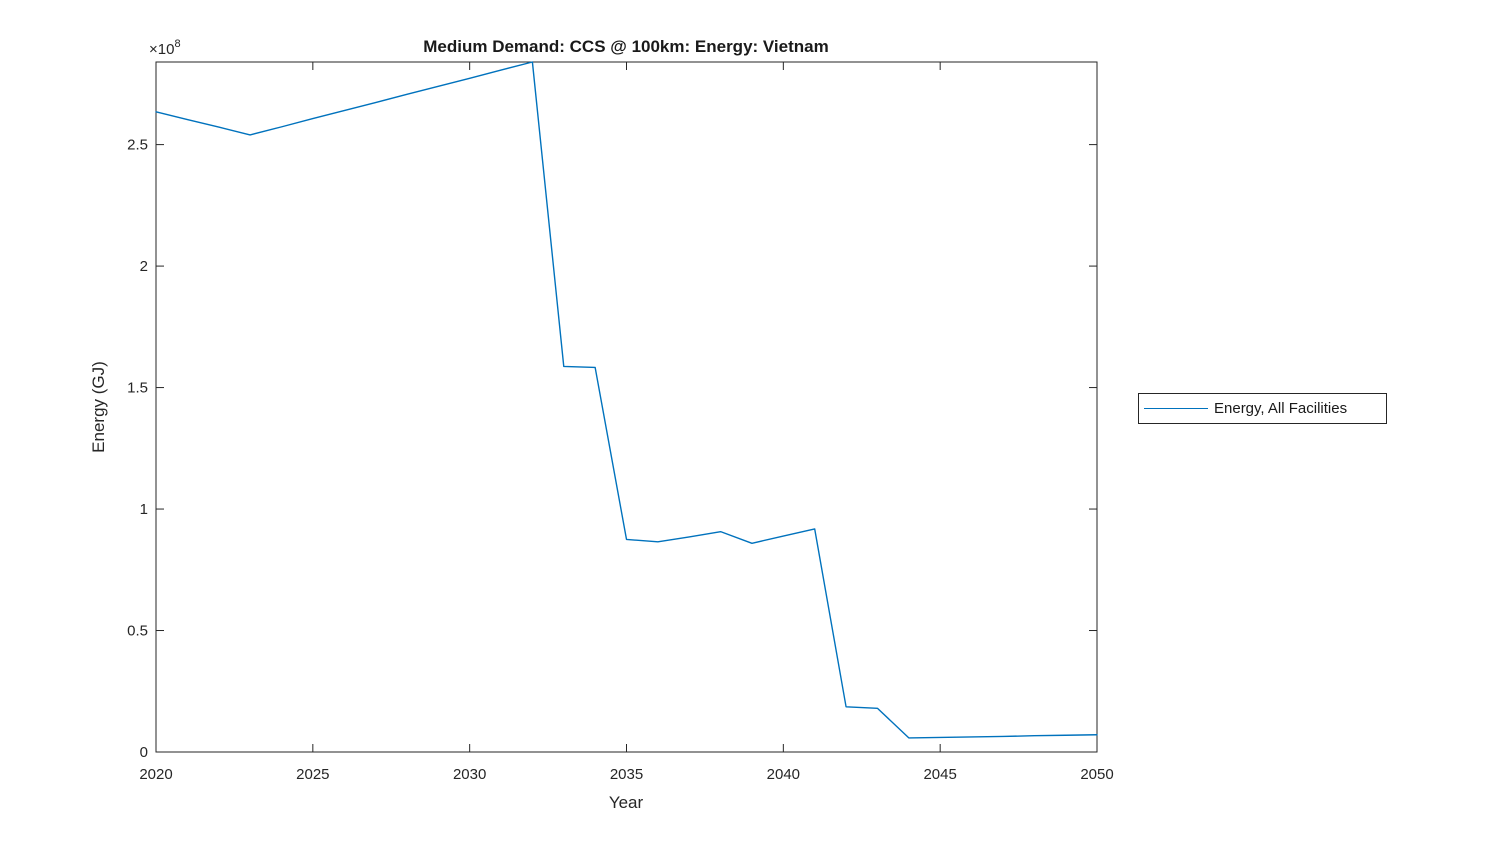 This screenshot has height=844, width=1500. I want to click on svg-text: 2025, so click(312, 774).